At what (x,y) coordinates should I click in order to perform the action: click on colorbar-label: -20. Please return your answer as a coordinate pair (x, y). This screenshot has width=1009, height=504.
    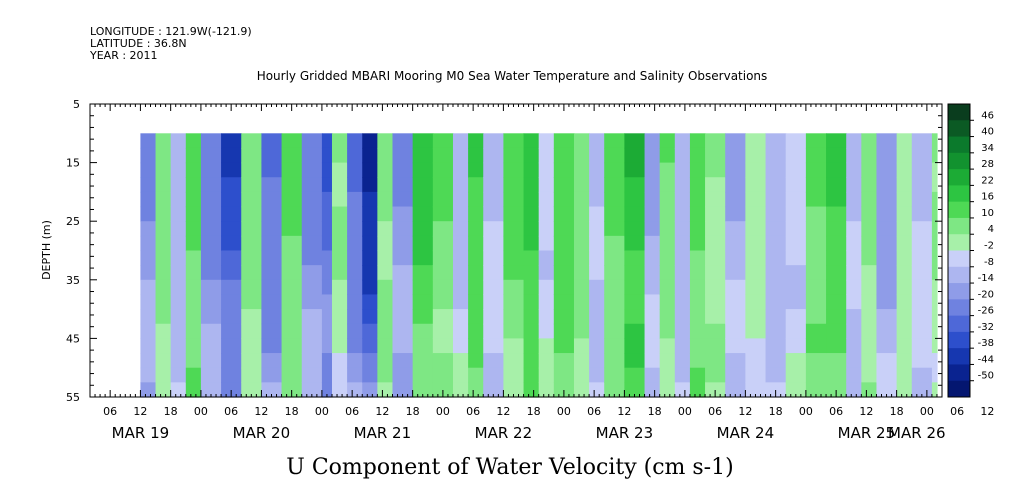
    Looking at the image, I should click on (986, 294).